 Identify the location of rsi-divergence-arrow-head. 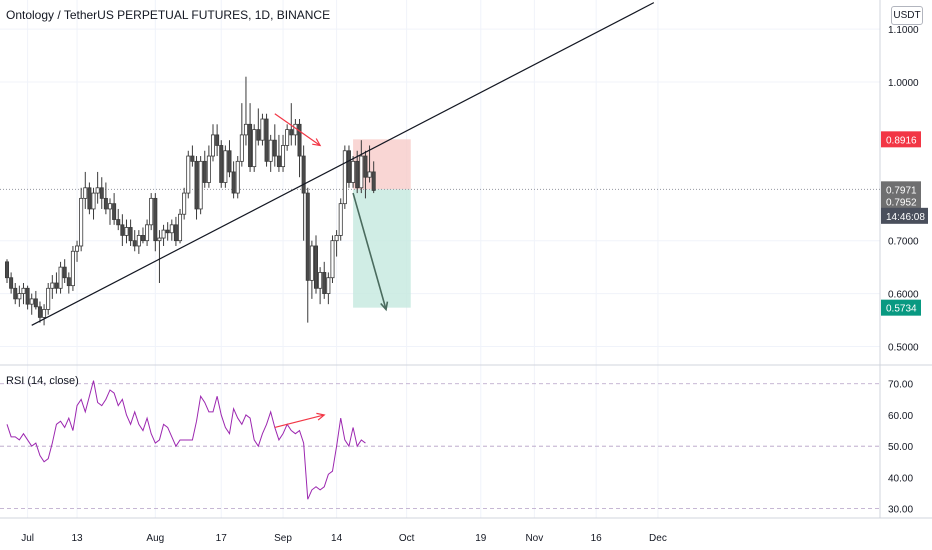
(321, 416).